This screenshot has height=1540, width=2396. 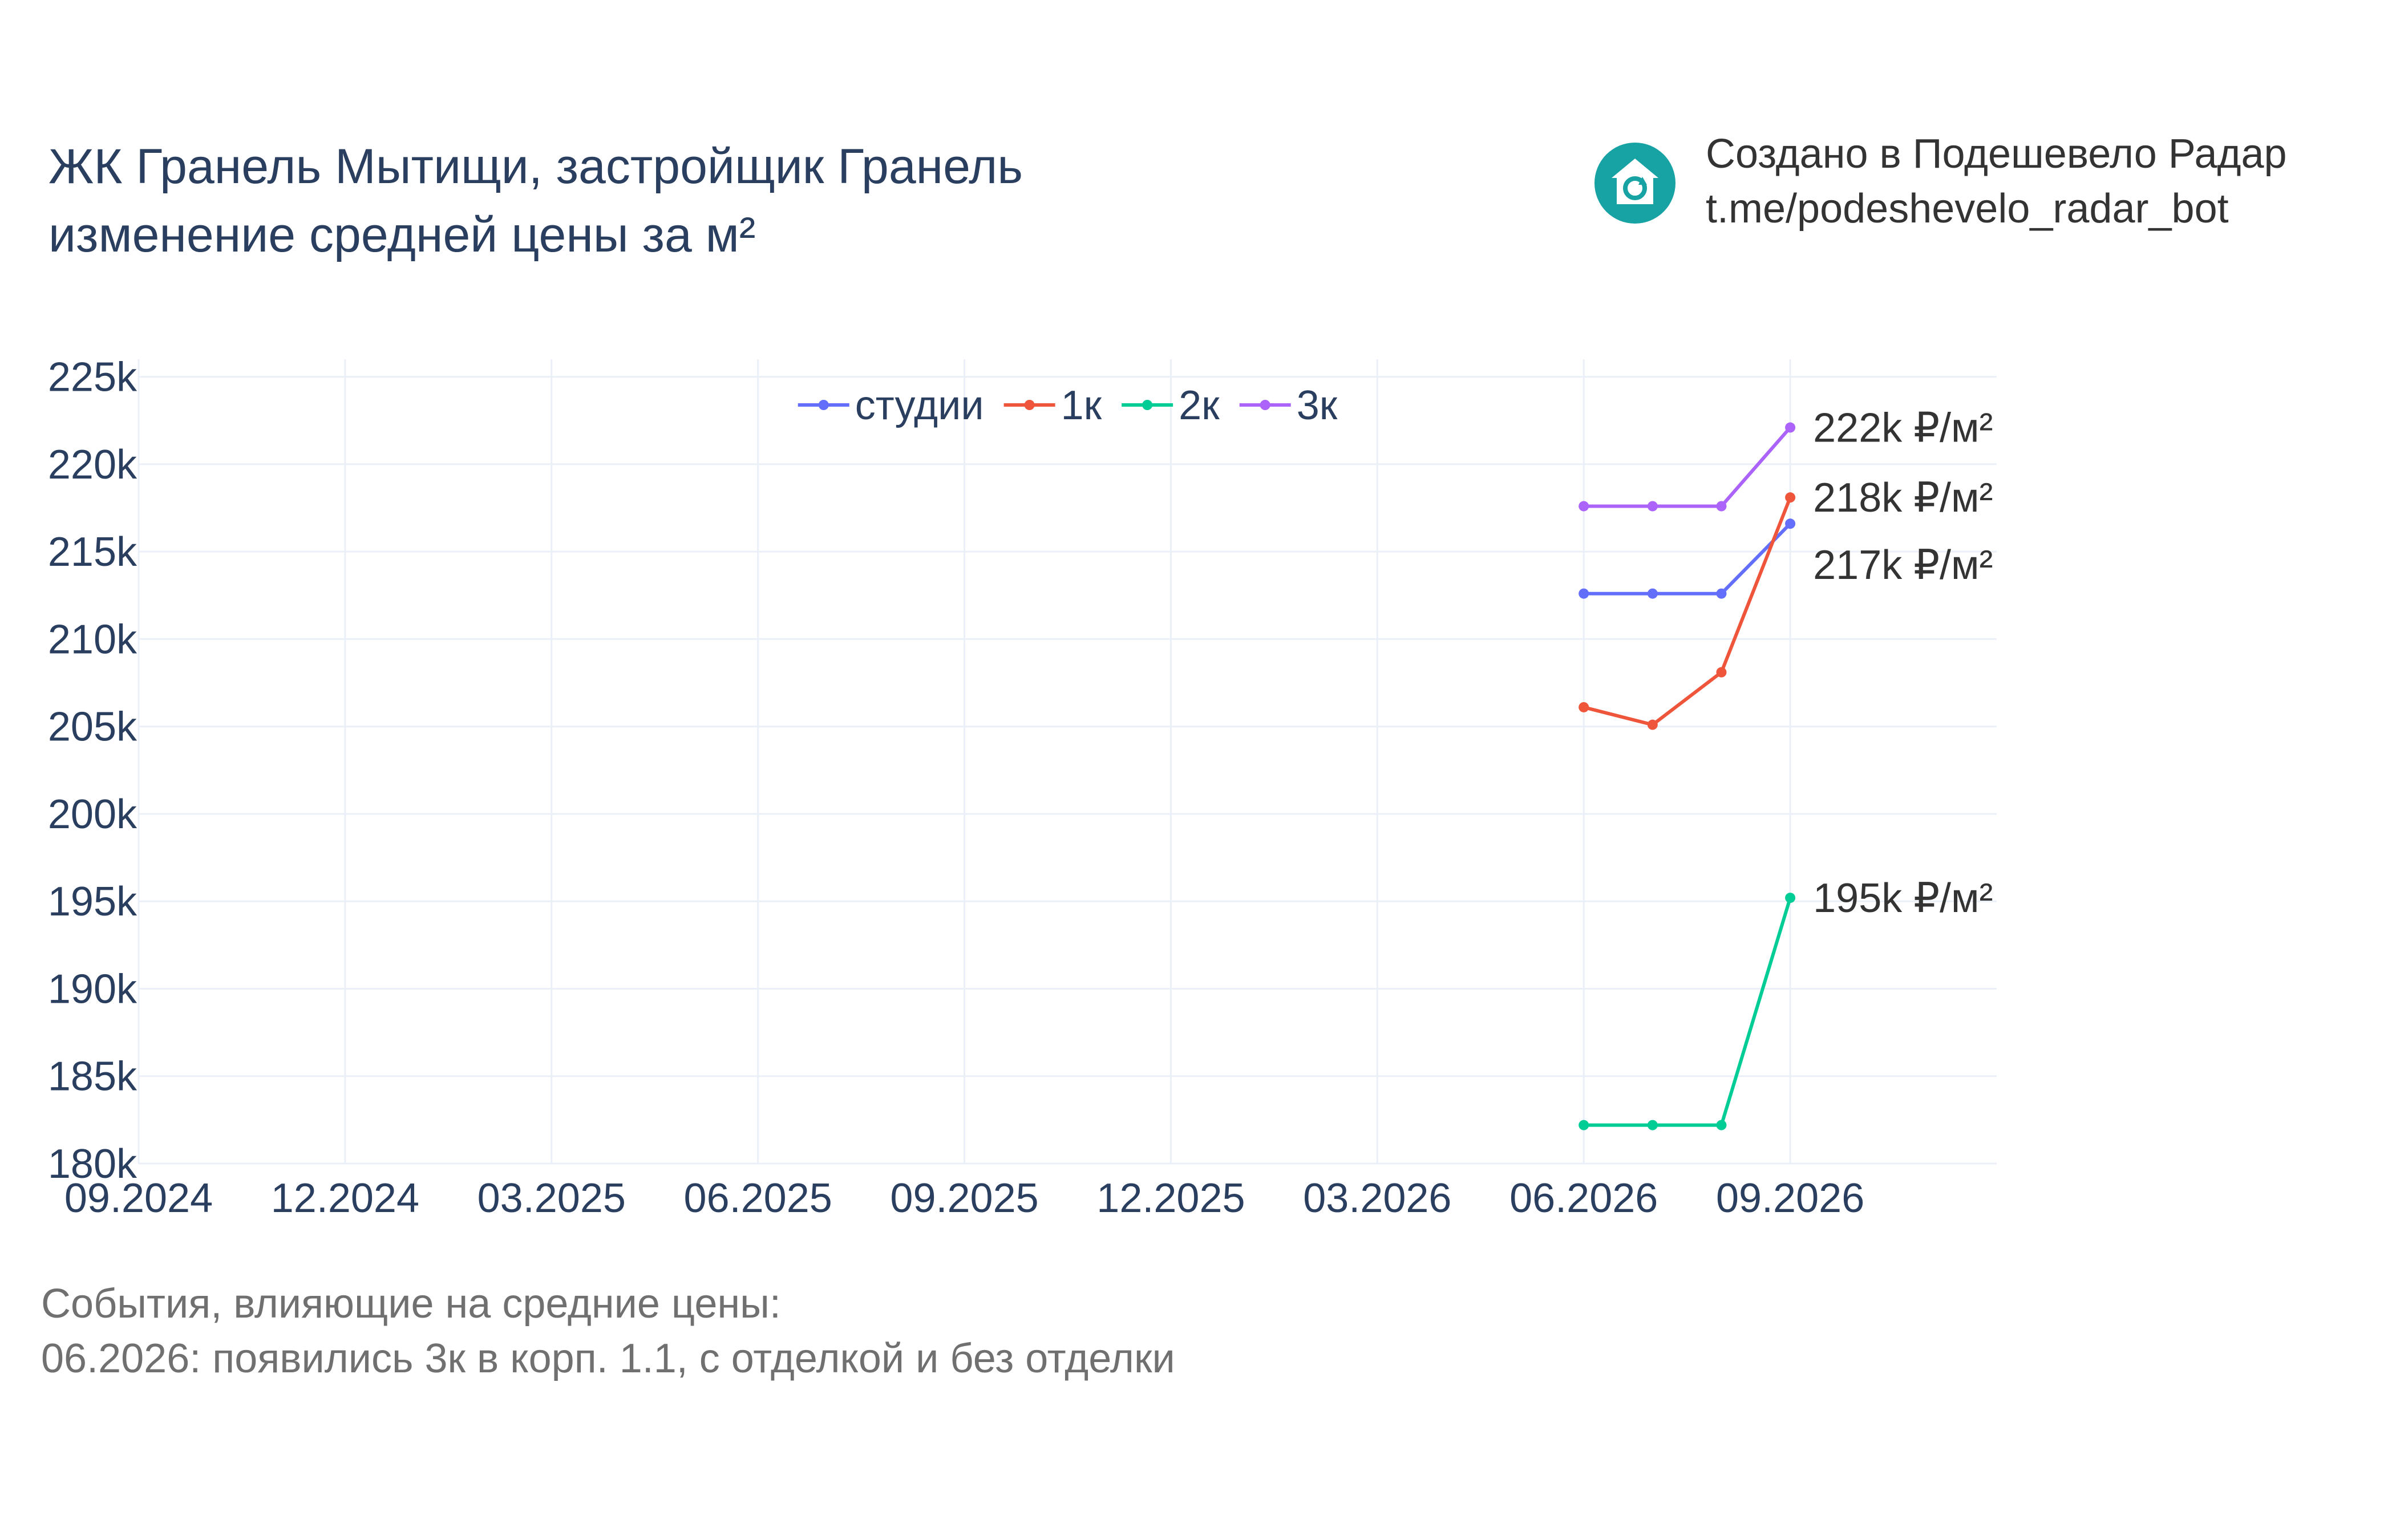 What do you see at coordinates (92, 1077) in the screenshot?
I see `y-tick-label: 185k` at bounding box center [92, 1077].